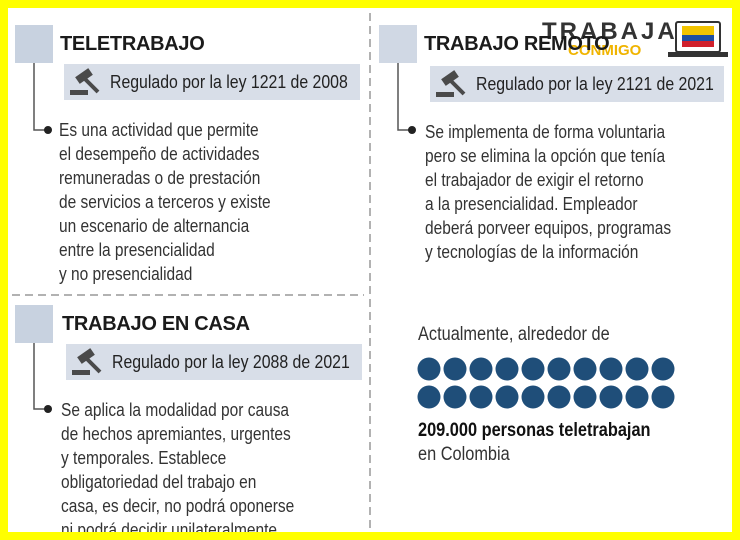 The width and height of the screenshot is (740, 540). What do you see at coordinates (159, 482) in the screenshot?
I see `description-line: obligatoriedad del trabajo en` at bounding box center [159, 482].